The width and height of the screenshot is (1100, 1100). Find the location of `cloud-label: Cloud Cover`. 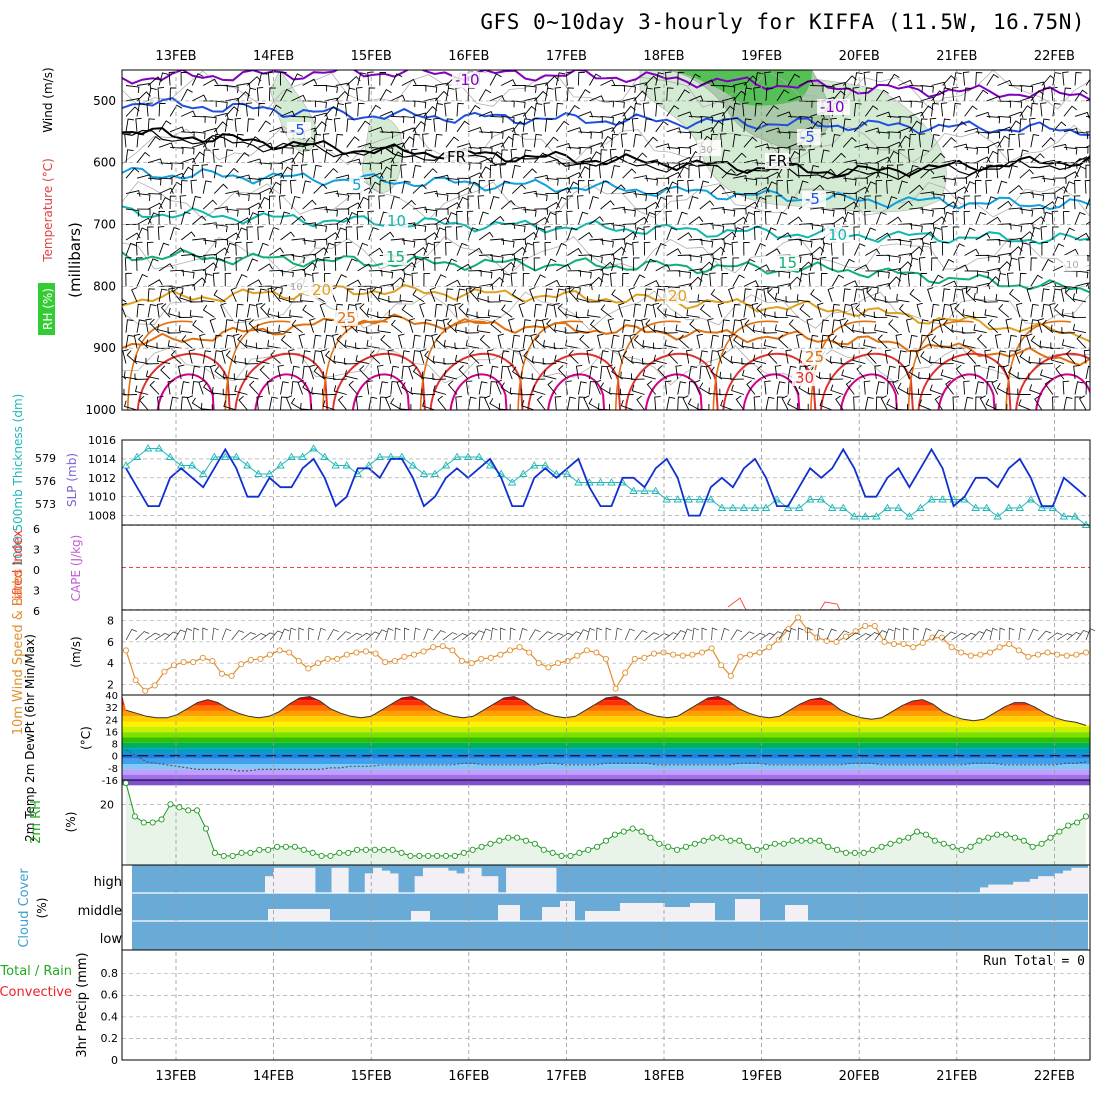

cloud-label: Cloud Cover is located at coordinates (24, 908).